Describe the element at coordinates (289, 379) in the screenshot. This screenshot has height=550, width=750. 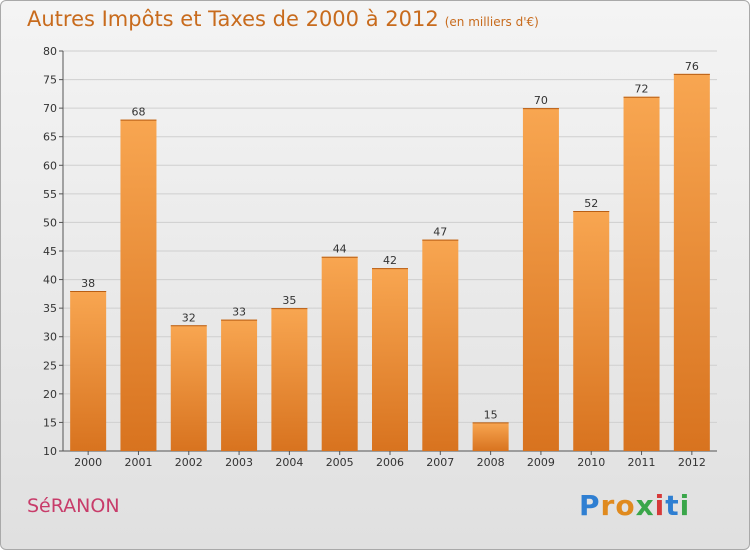
I see `bar-2004` at that location.